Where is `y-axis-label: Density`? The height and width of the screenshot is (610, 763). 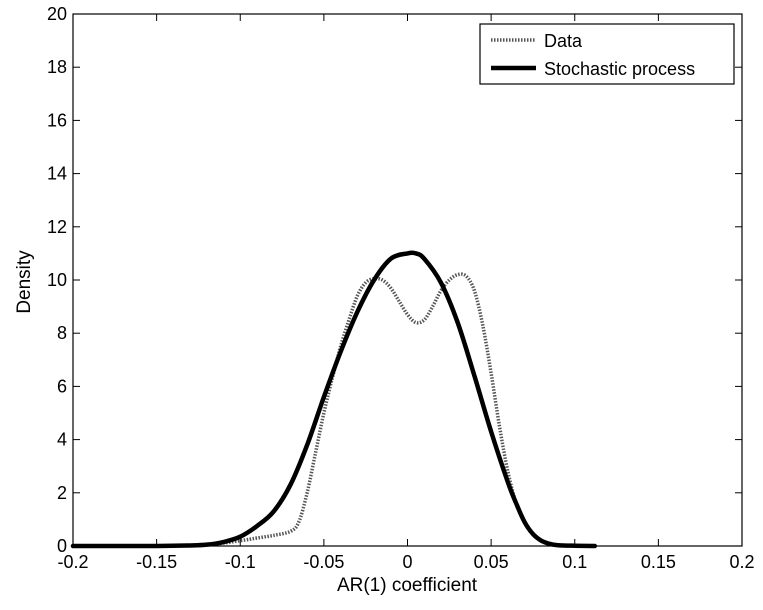
y-axis-label: Density is located at coordinates (24, 282).